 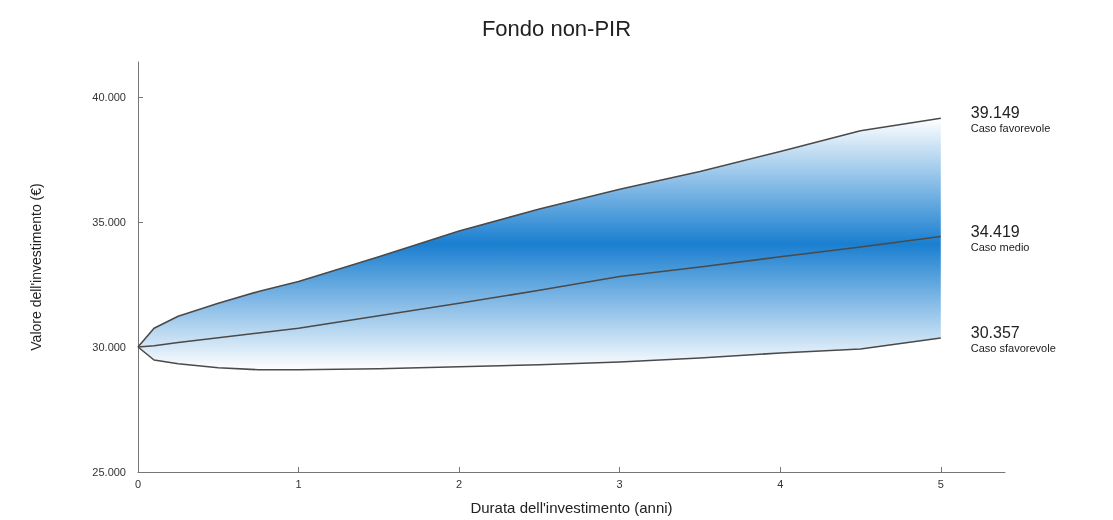 I want to click on chart-title: Fondo non-PIR, so click(x=556, y=28).